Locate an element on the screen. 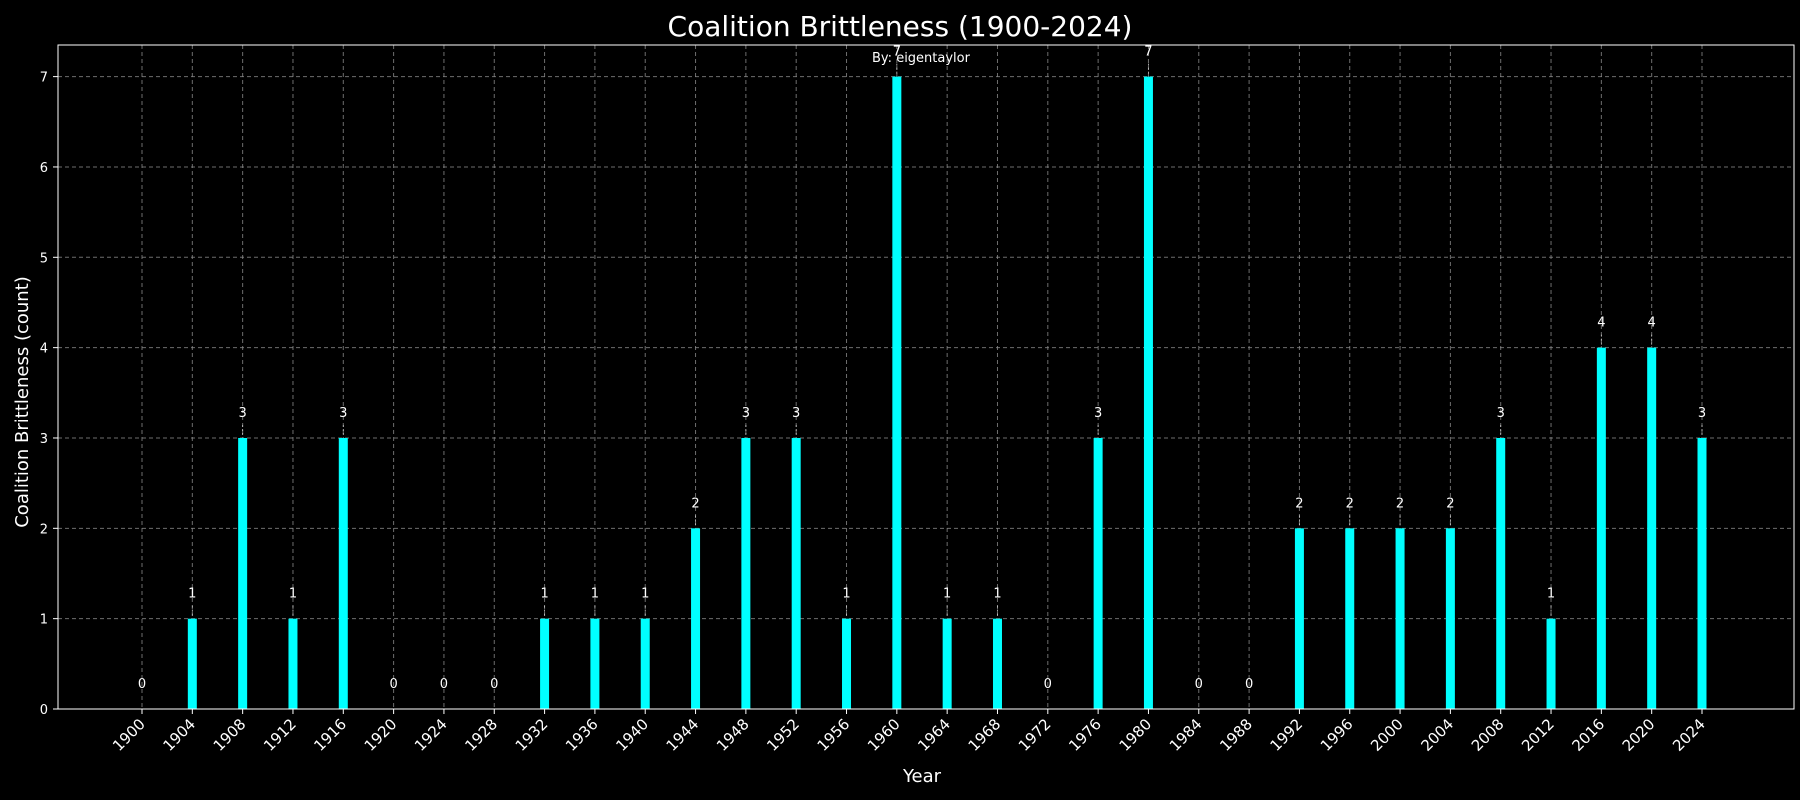 This screenshot has height=800, width=1800. y-tick-label: 0 is located at coordinates (44, 710).